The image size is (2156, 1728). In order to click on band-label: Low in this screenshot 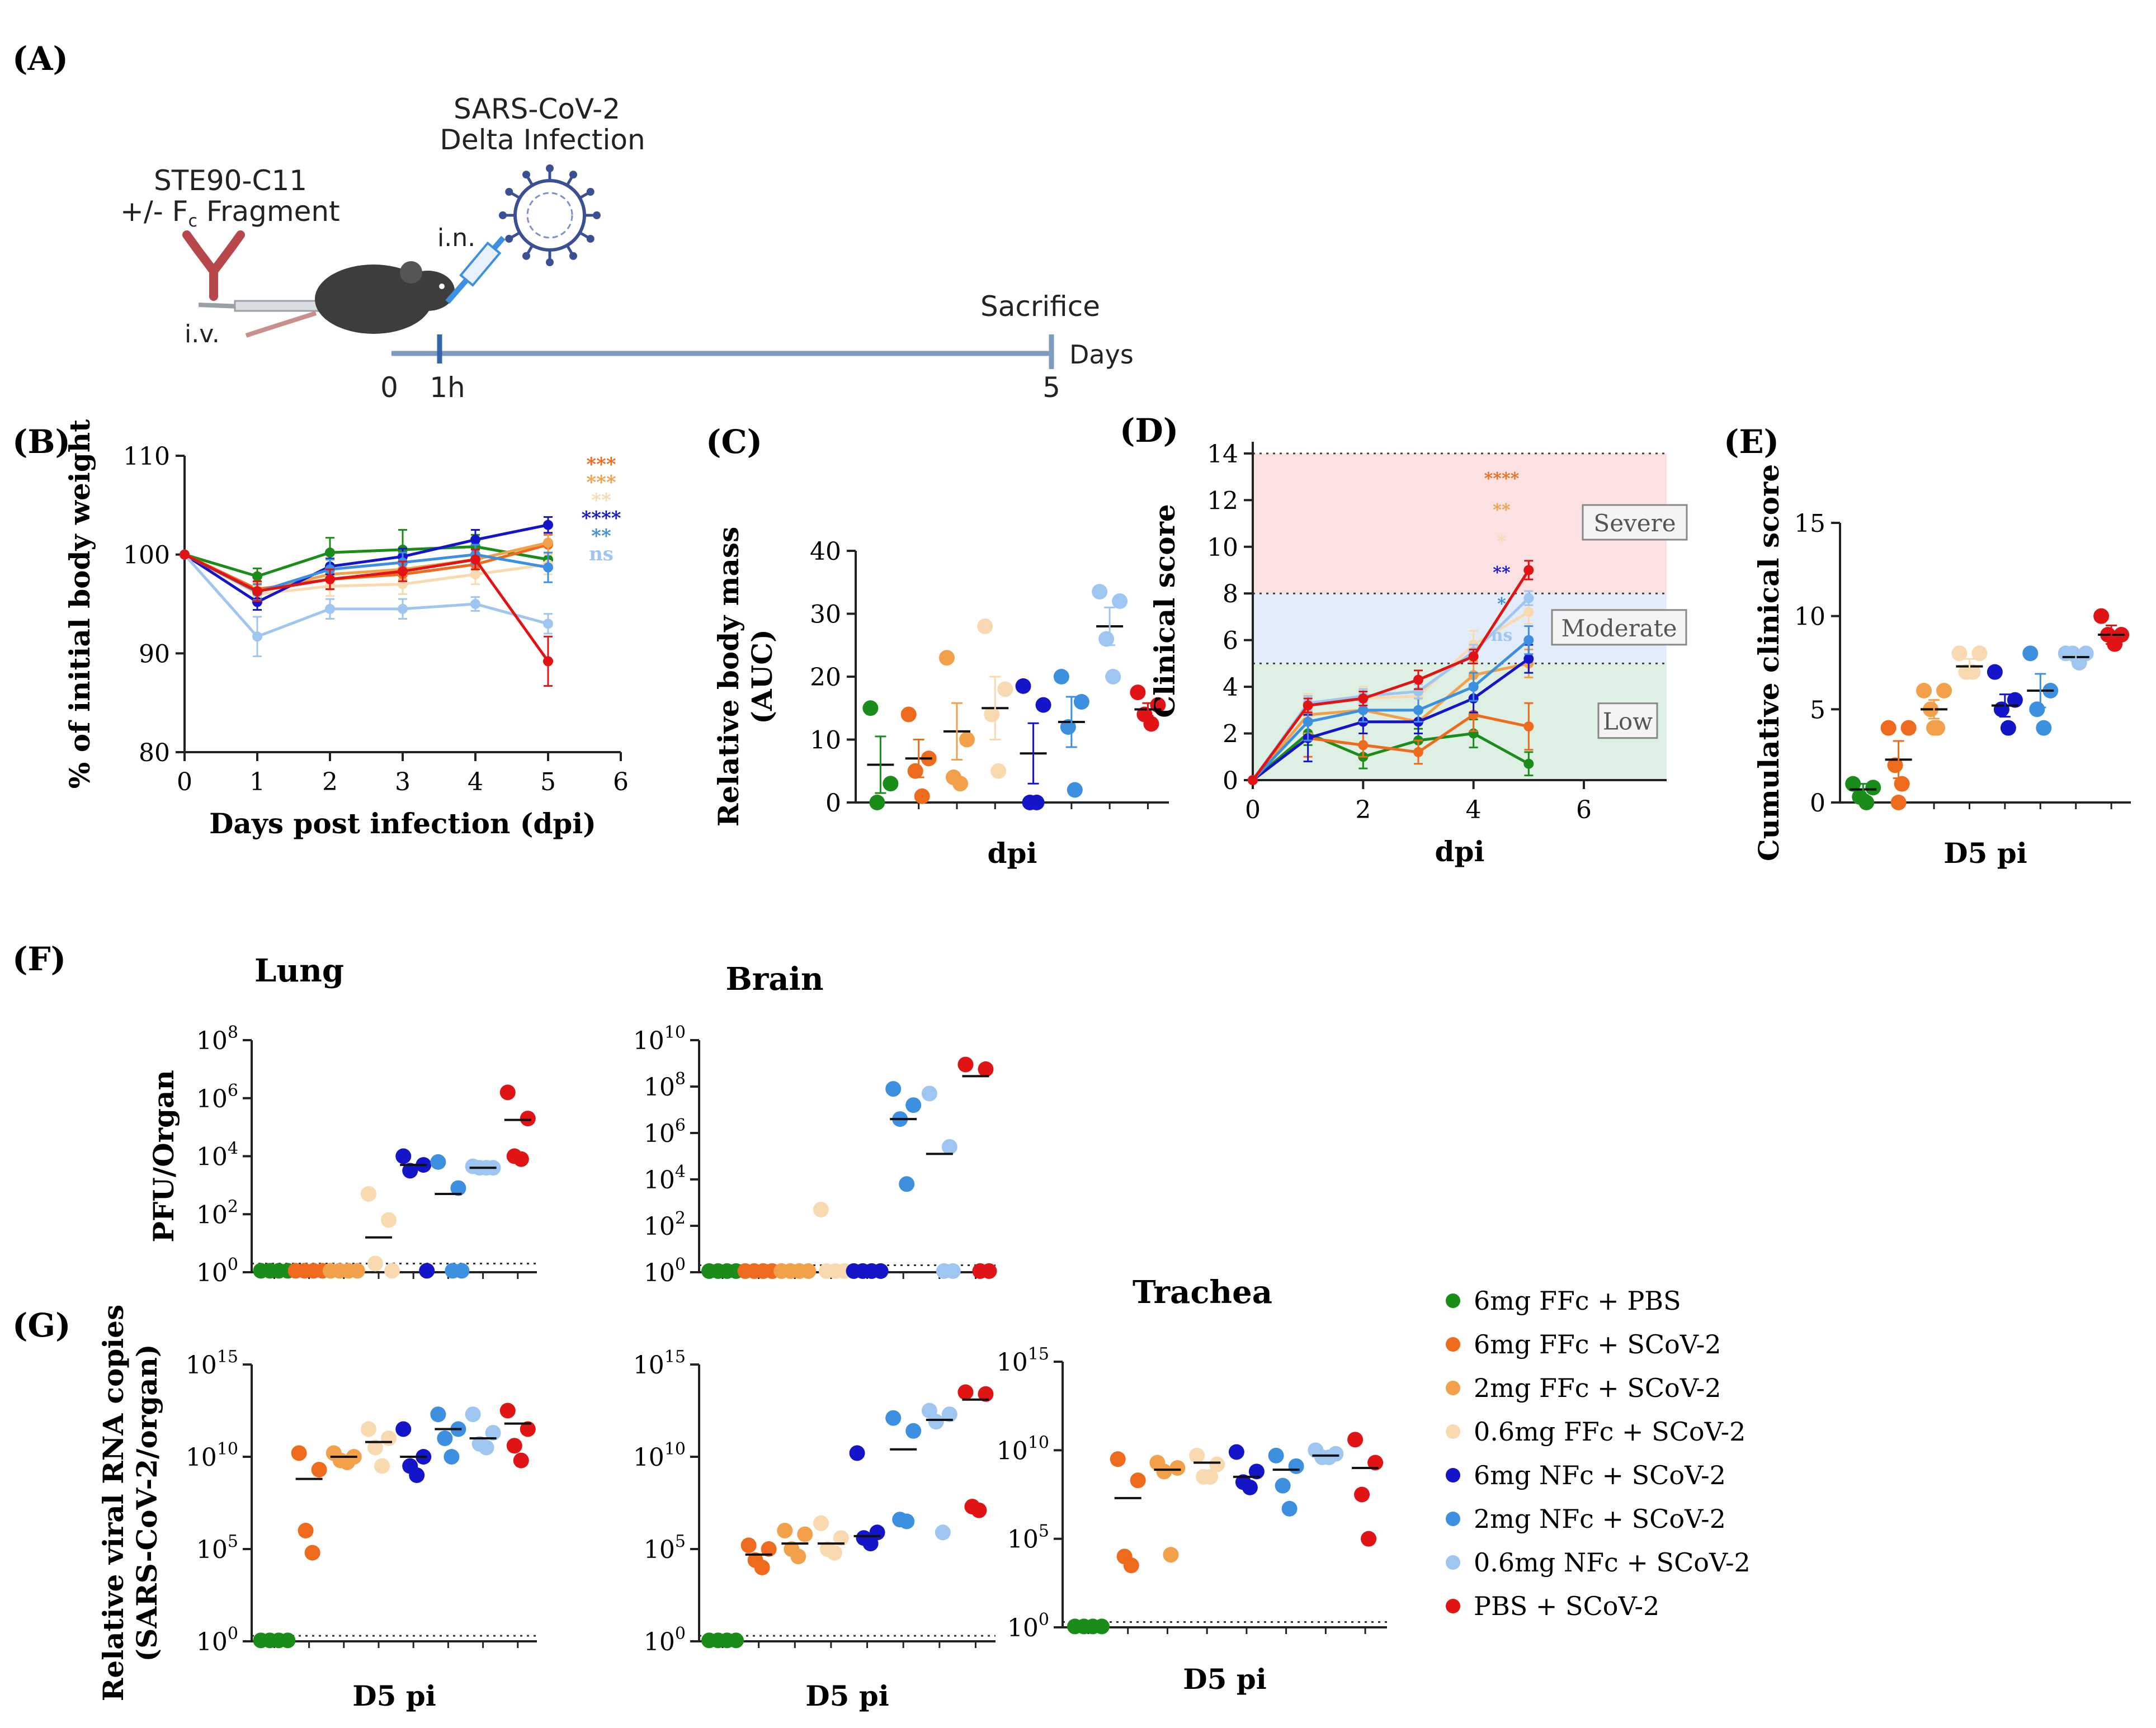, I will do `click(1628, 722)`.